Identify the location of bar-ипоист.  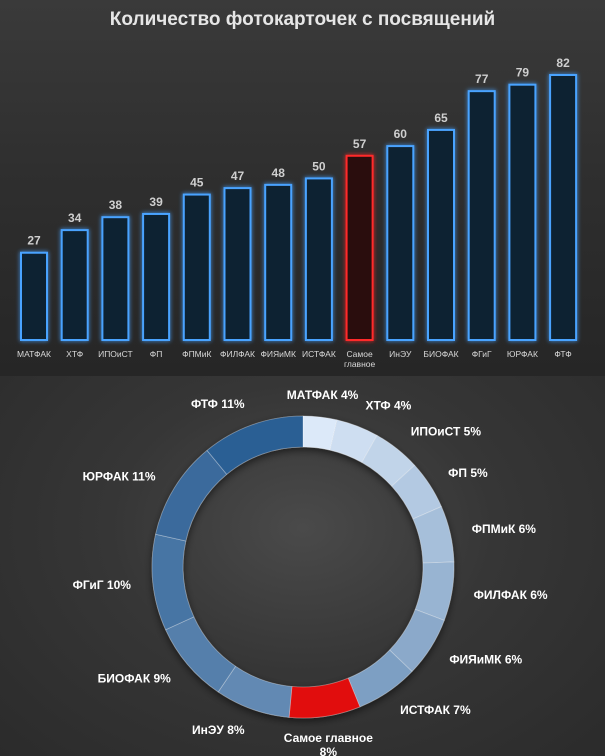
(115, 279).